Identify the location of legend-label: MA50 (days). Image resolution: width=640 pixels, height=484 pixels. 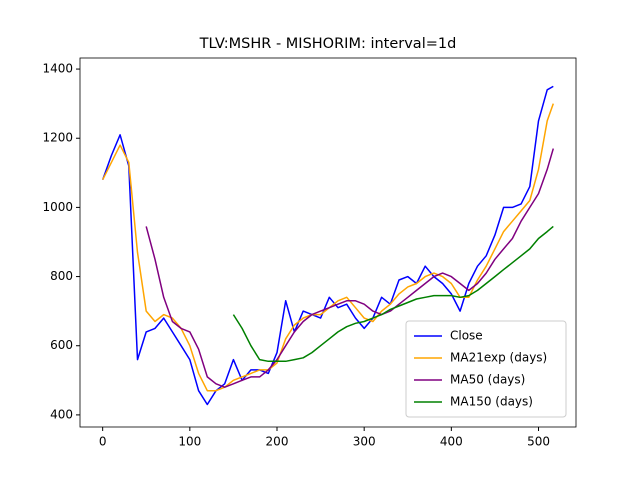
(487, 380).